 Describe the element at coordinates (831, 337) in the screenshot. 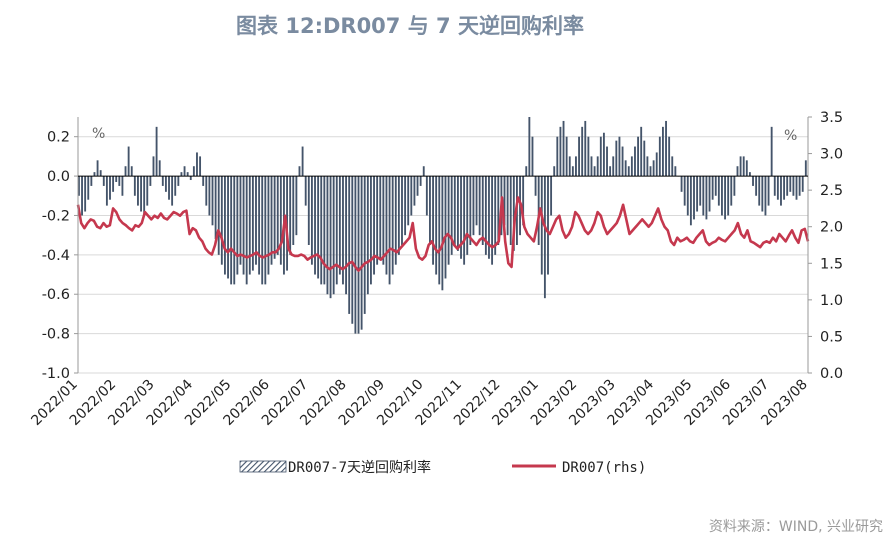

I see `right-tick-label: 0.5` at that location.